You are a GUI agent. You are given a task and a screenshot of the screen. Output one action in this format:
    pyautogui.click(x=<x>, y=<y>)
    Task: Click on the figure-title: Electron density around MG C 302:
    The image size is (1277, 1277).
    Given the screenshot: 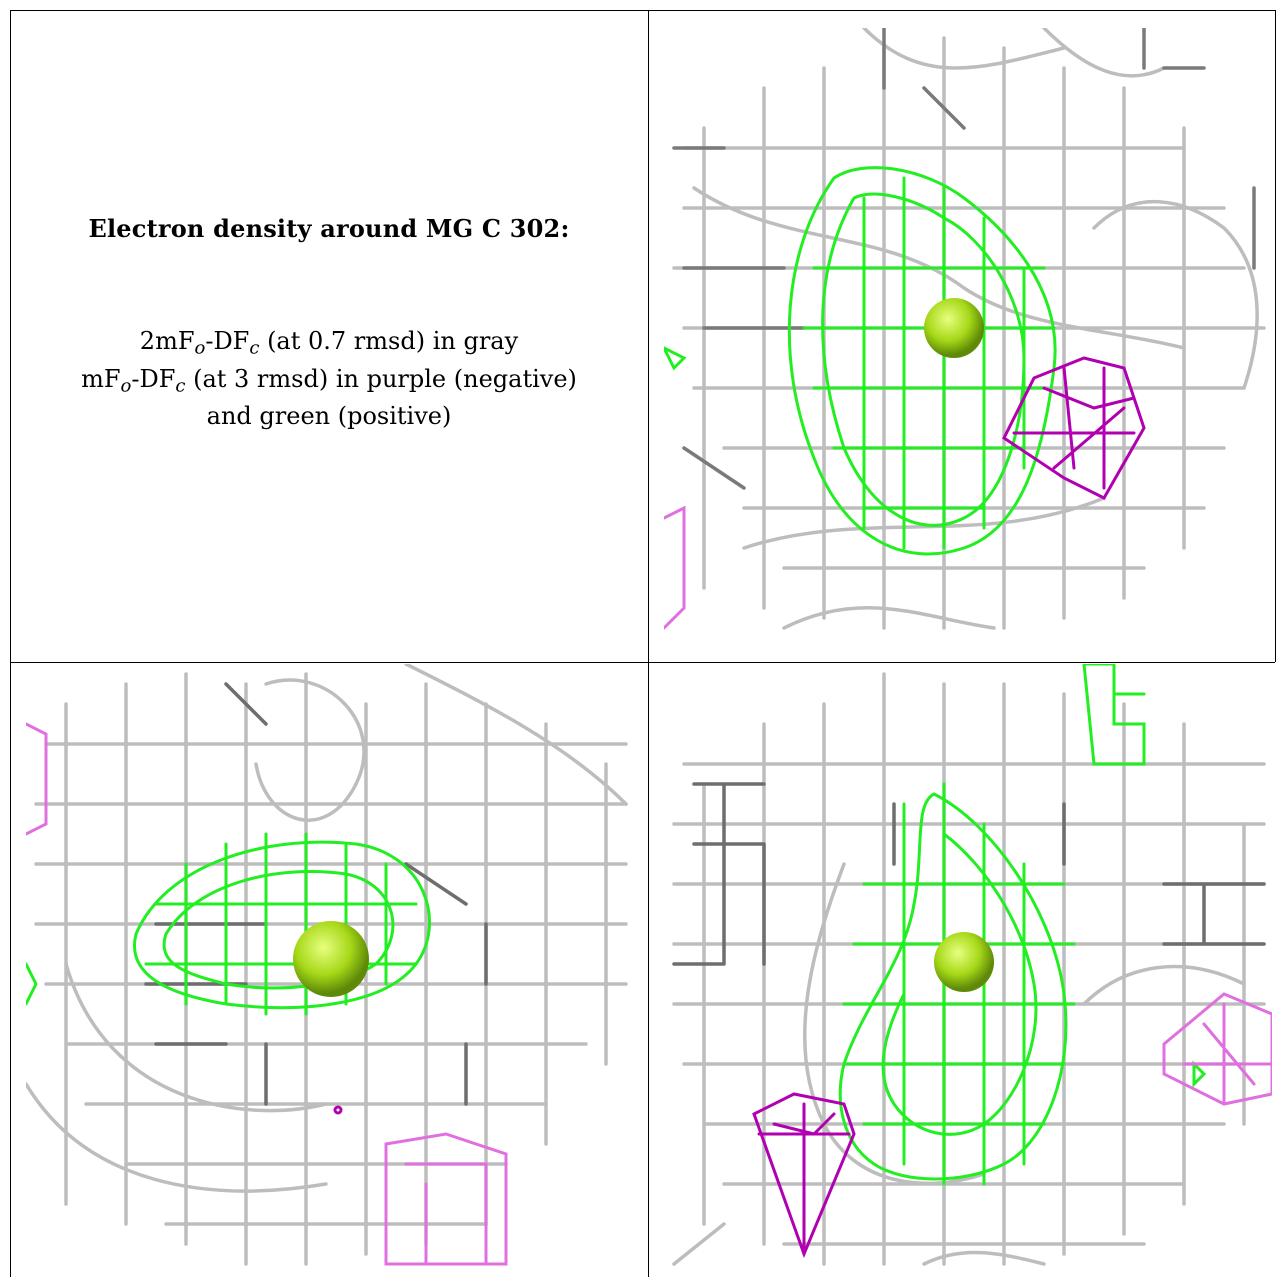 What is the action you would take?
    pyautogui.click(x=329, y=228)
    